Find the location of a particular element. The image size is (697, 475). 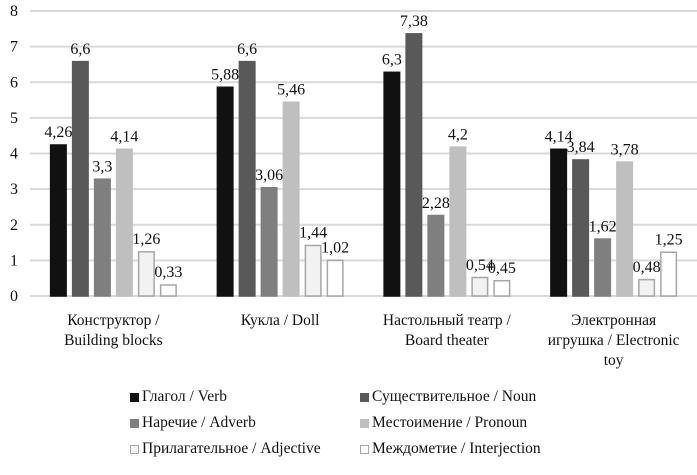

legend-item: Междометие / Interjection is located at coordinates (450, 449).